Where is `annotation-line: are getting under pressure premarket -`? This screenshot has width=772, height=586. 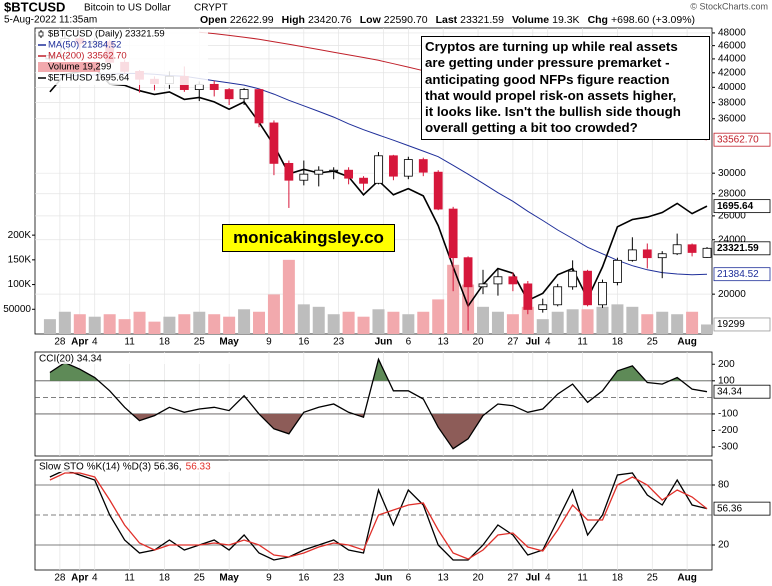
annotation-line: are getting under pressure premarket - is located at coordinates (547, 63).